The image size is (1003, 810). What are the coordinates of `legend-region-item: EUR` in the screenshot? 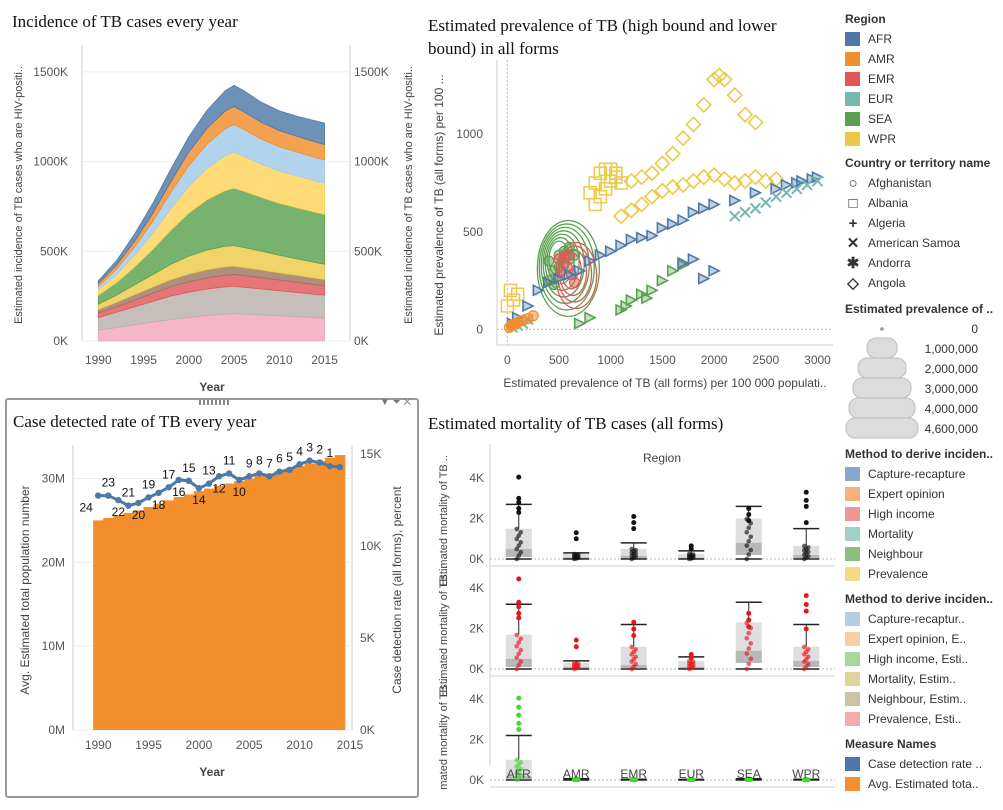 It's located at (870, 99).